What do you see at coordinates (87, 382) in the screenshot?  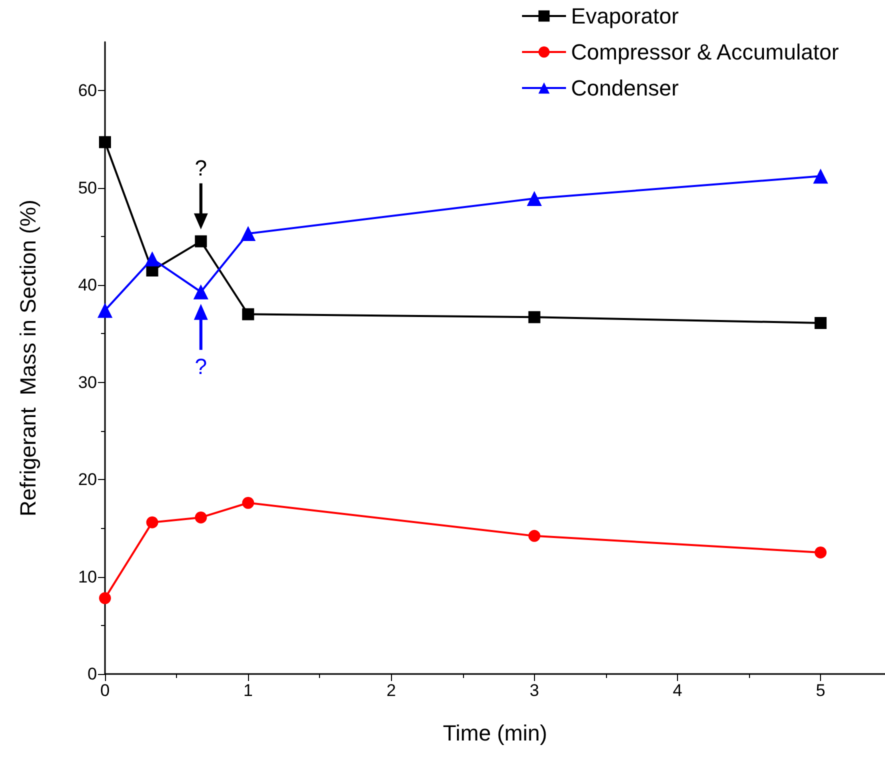 I see `y-tick-label: 30` at bounding box center [87, 382].